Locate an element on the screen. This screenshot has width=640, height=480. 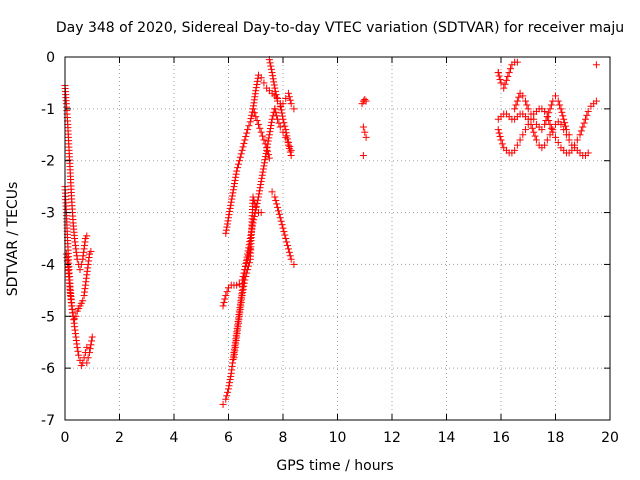
x-tick-label: 0 is located at coordinates (65, 438).